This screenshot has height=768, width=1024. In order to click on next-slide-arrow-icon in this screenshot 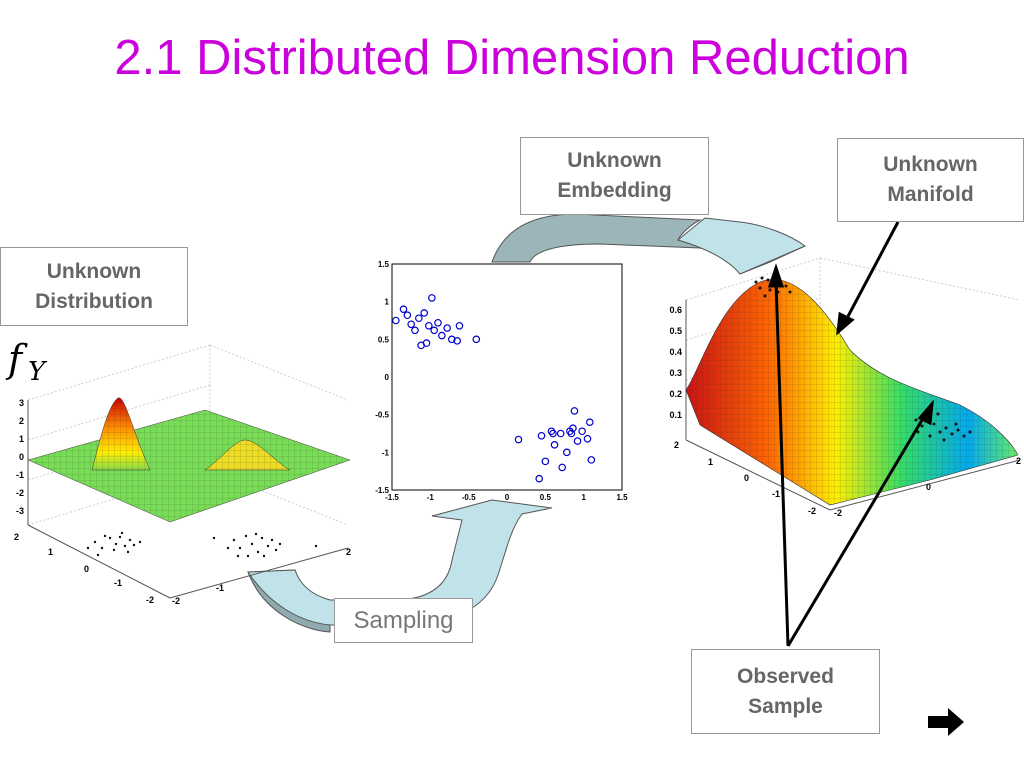, I will do `click(946, 722)`.